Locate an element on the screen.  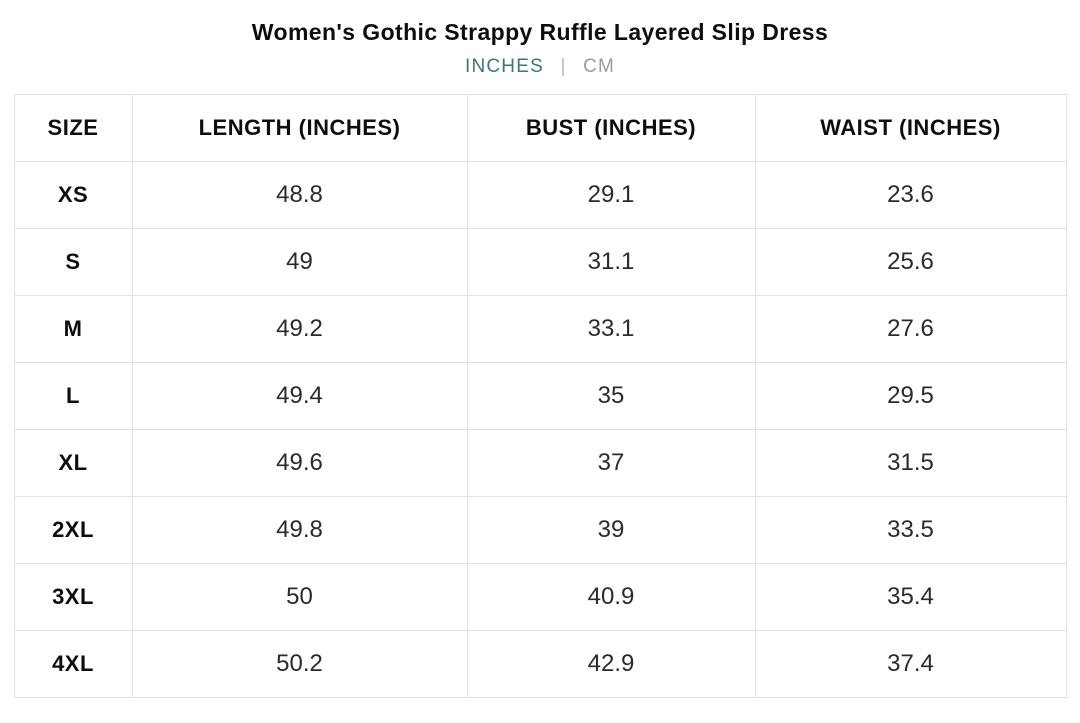
length-cell: 50.2 is located at coordinates (299, 664).